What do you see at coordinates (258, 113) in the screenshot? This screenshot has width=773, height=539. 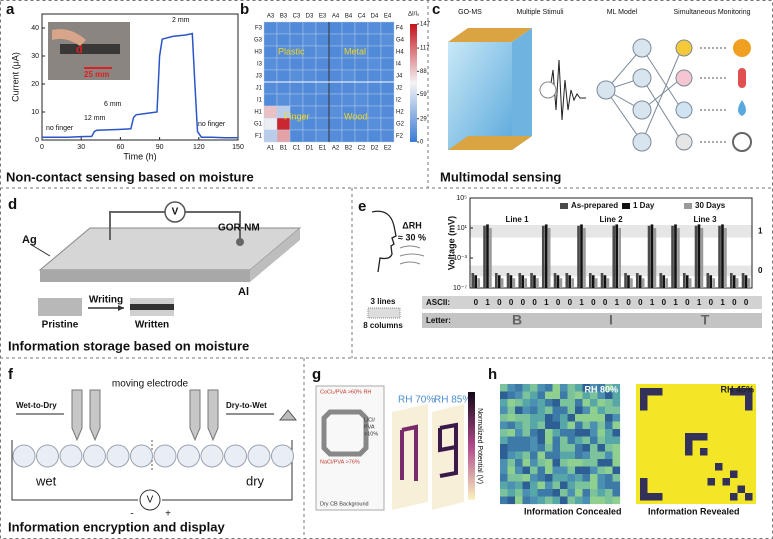 I see `row-label: H1` at bounding box center [258, 113].